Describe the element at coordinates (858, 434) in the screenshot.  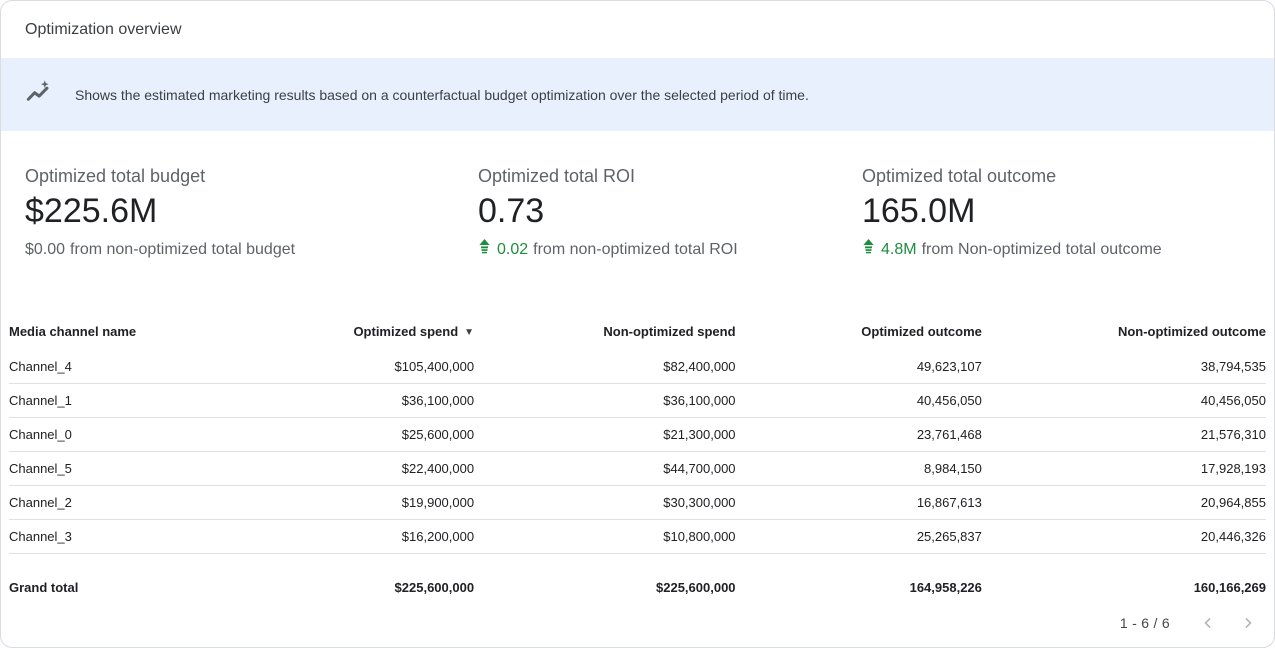
I see `cell-optimized-outcome: 23,761,468` at that location.